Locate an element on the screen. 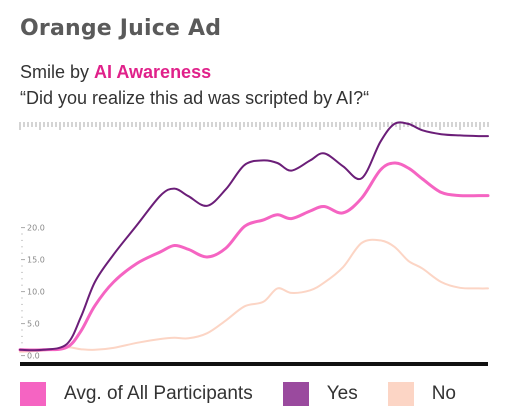 This screenshot has width=522, height=416. legend-label-avg: Avg. of All Participants is located at coordinates (158, 393).